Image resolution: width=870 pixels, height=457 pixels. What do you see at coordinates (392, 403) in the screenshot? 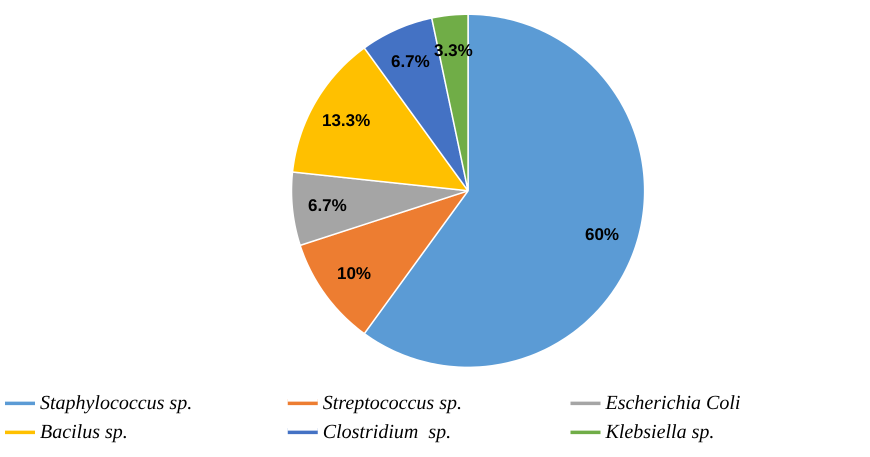
I see `legend-label: Streptococcus sp.` at bounding box center [392, 403].